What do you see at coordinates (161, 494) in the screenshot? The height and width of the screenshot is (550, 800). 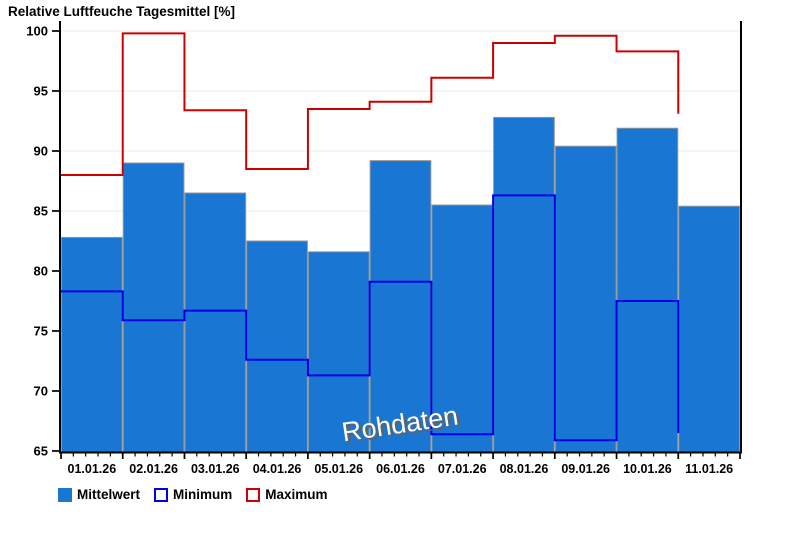 I see `legend-swatch-minimum` at bounding box center [161, 494].